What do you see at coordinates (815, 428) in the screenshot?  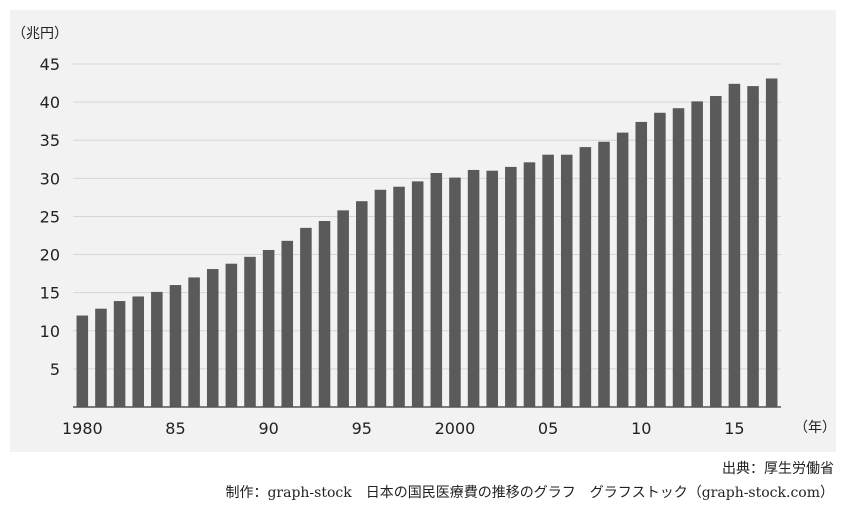 I see `x-axis-unit-label: （年）` at bounding box center [815, 428].